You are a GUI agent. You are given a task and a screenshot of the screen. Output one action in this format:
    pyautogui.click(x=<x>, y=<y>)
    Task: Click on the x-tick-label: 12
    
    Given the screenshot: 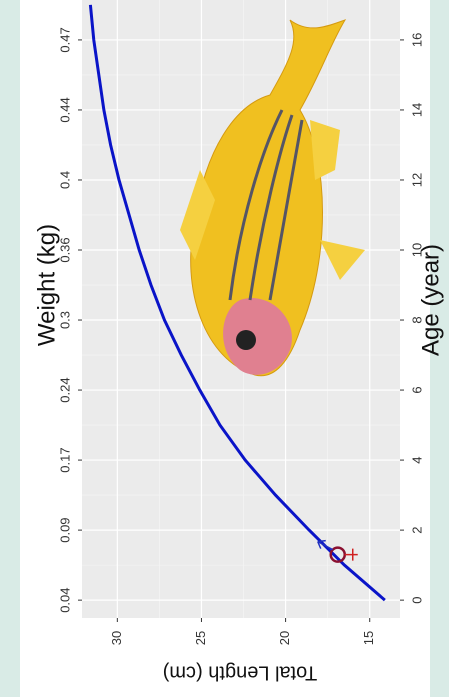 What is the action you would take?
    pyautogui.click(x=416, y=180)
    